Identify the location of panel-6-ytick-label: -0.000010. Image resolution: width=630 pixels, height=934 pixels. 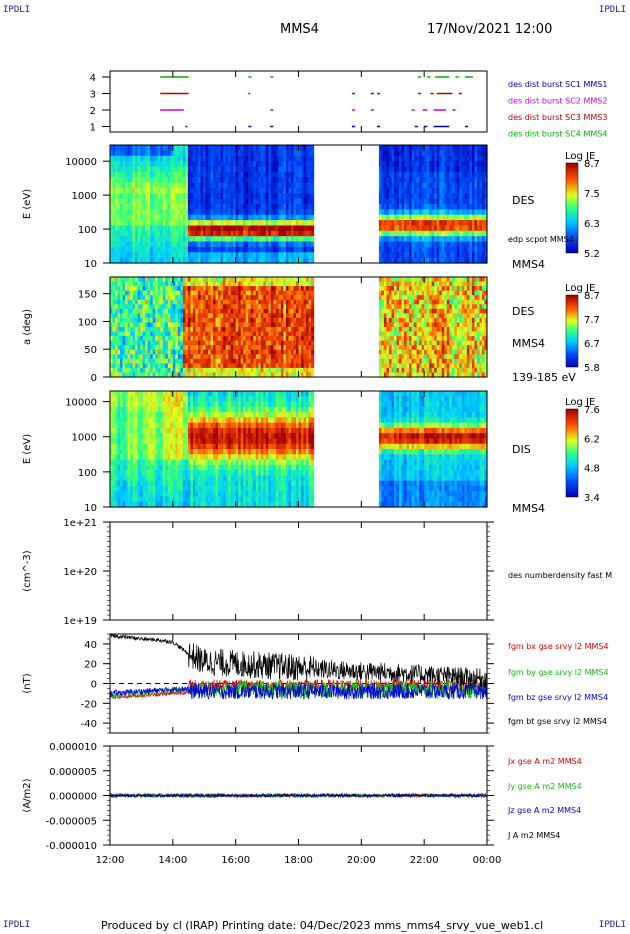
(71, 846).